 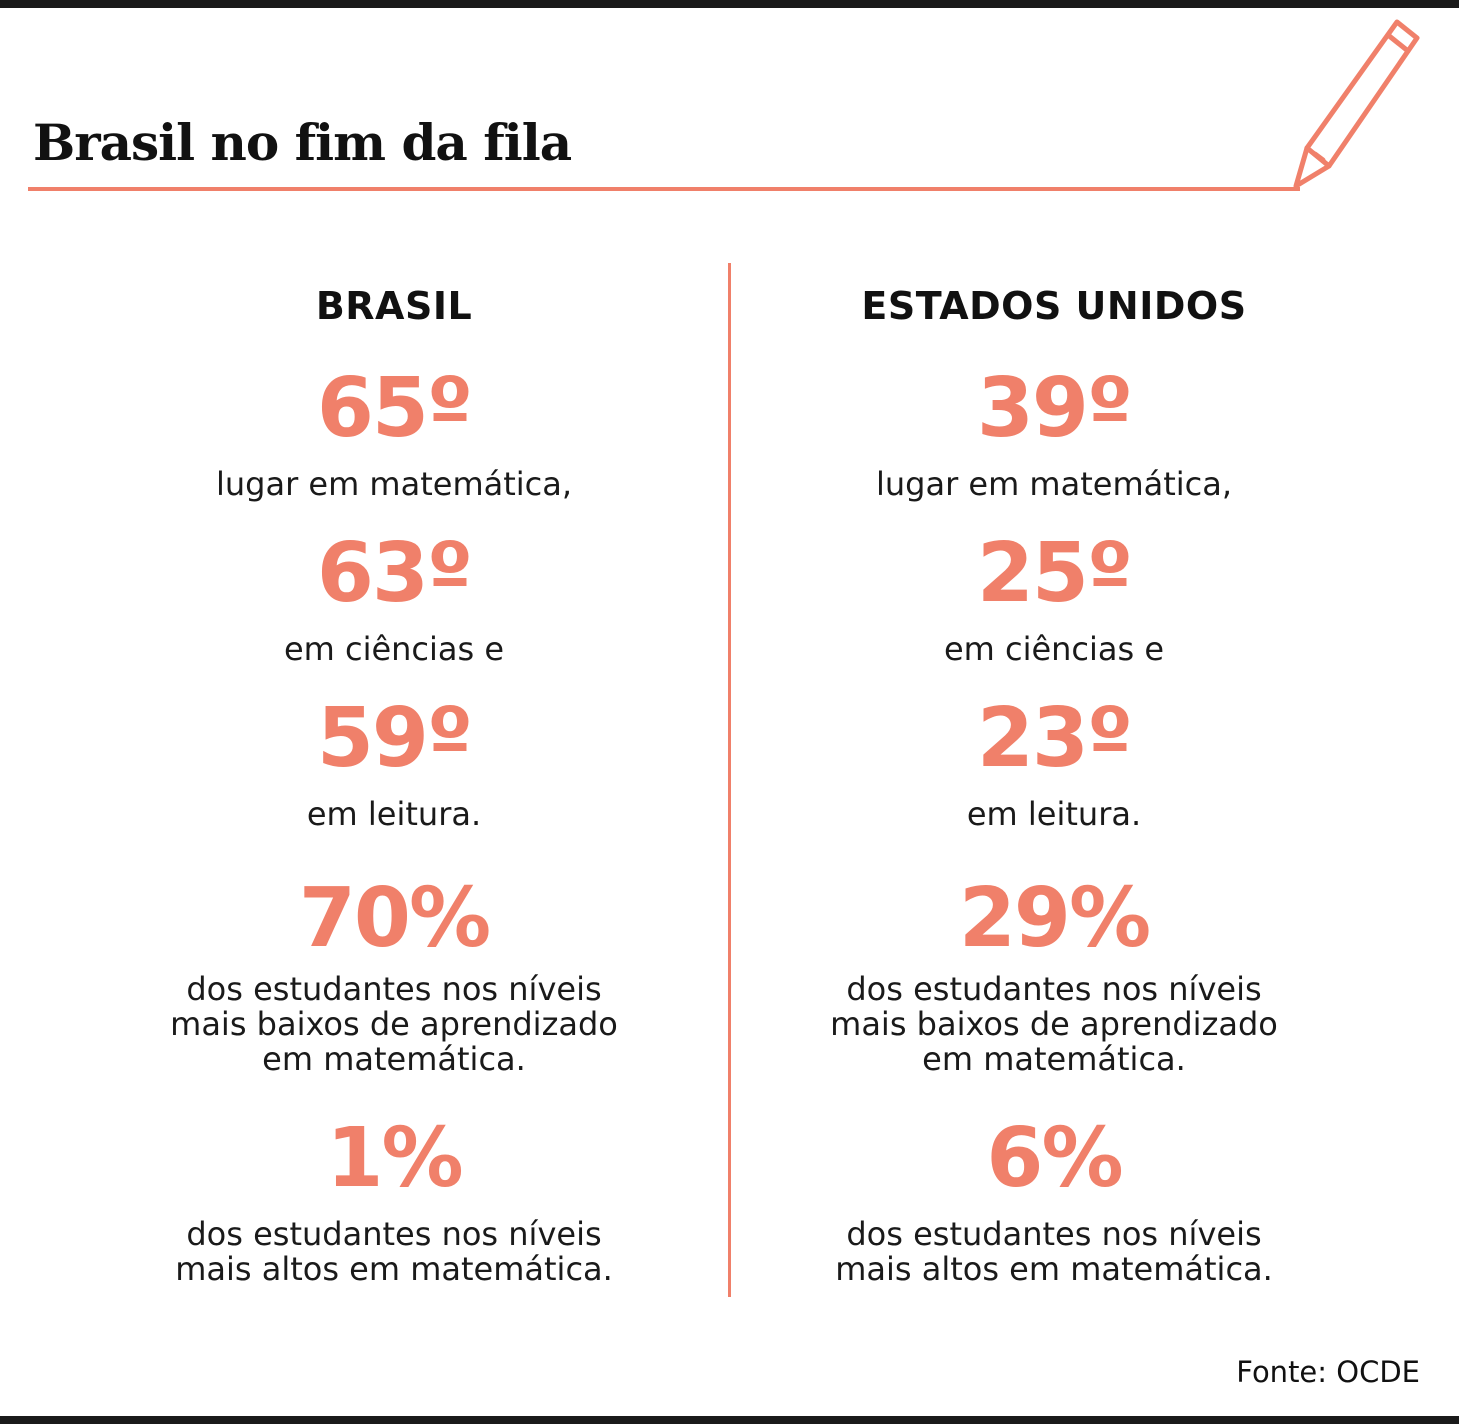 What do you see at coordinates (394, 1158) in the screenshot?
I see `stat-value: 1%` at bounding box center [394, 1158].